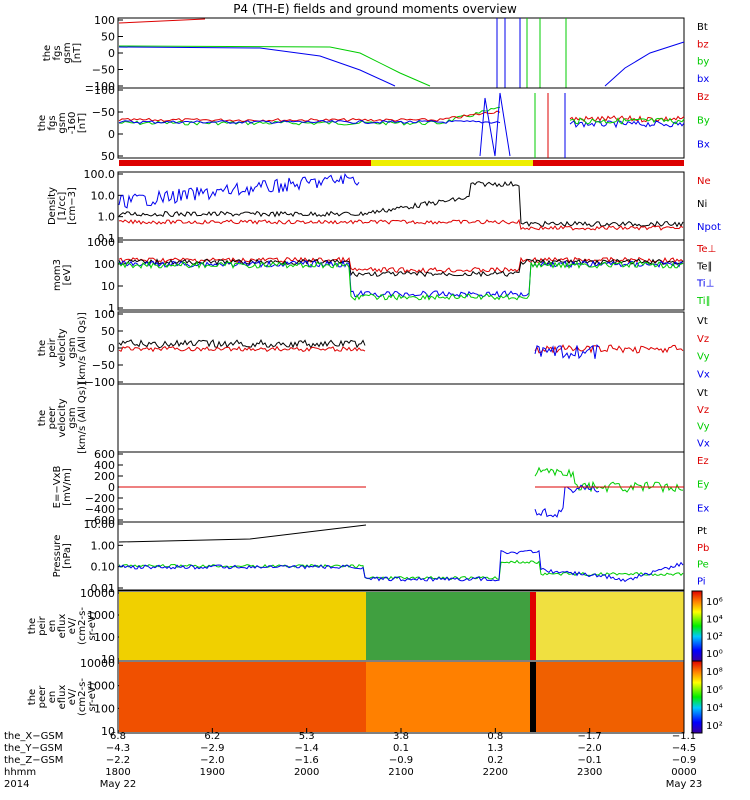  Describe the element at coordinates (703, 565) in the screenshot. I see `legend-entry-pe: Pe` at that location.